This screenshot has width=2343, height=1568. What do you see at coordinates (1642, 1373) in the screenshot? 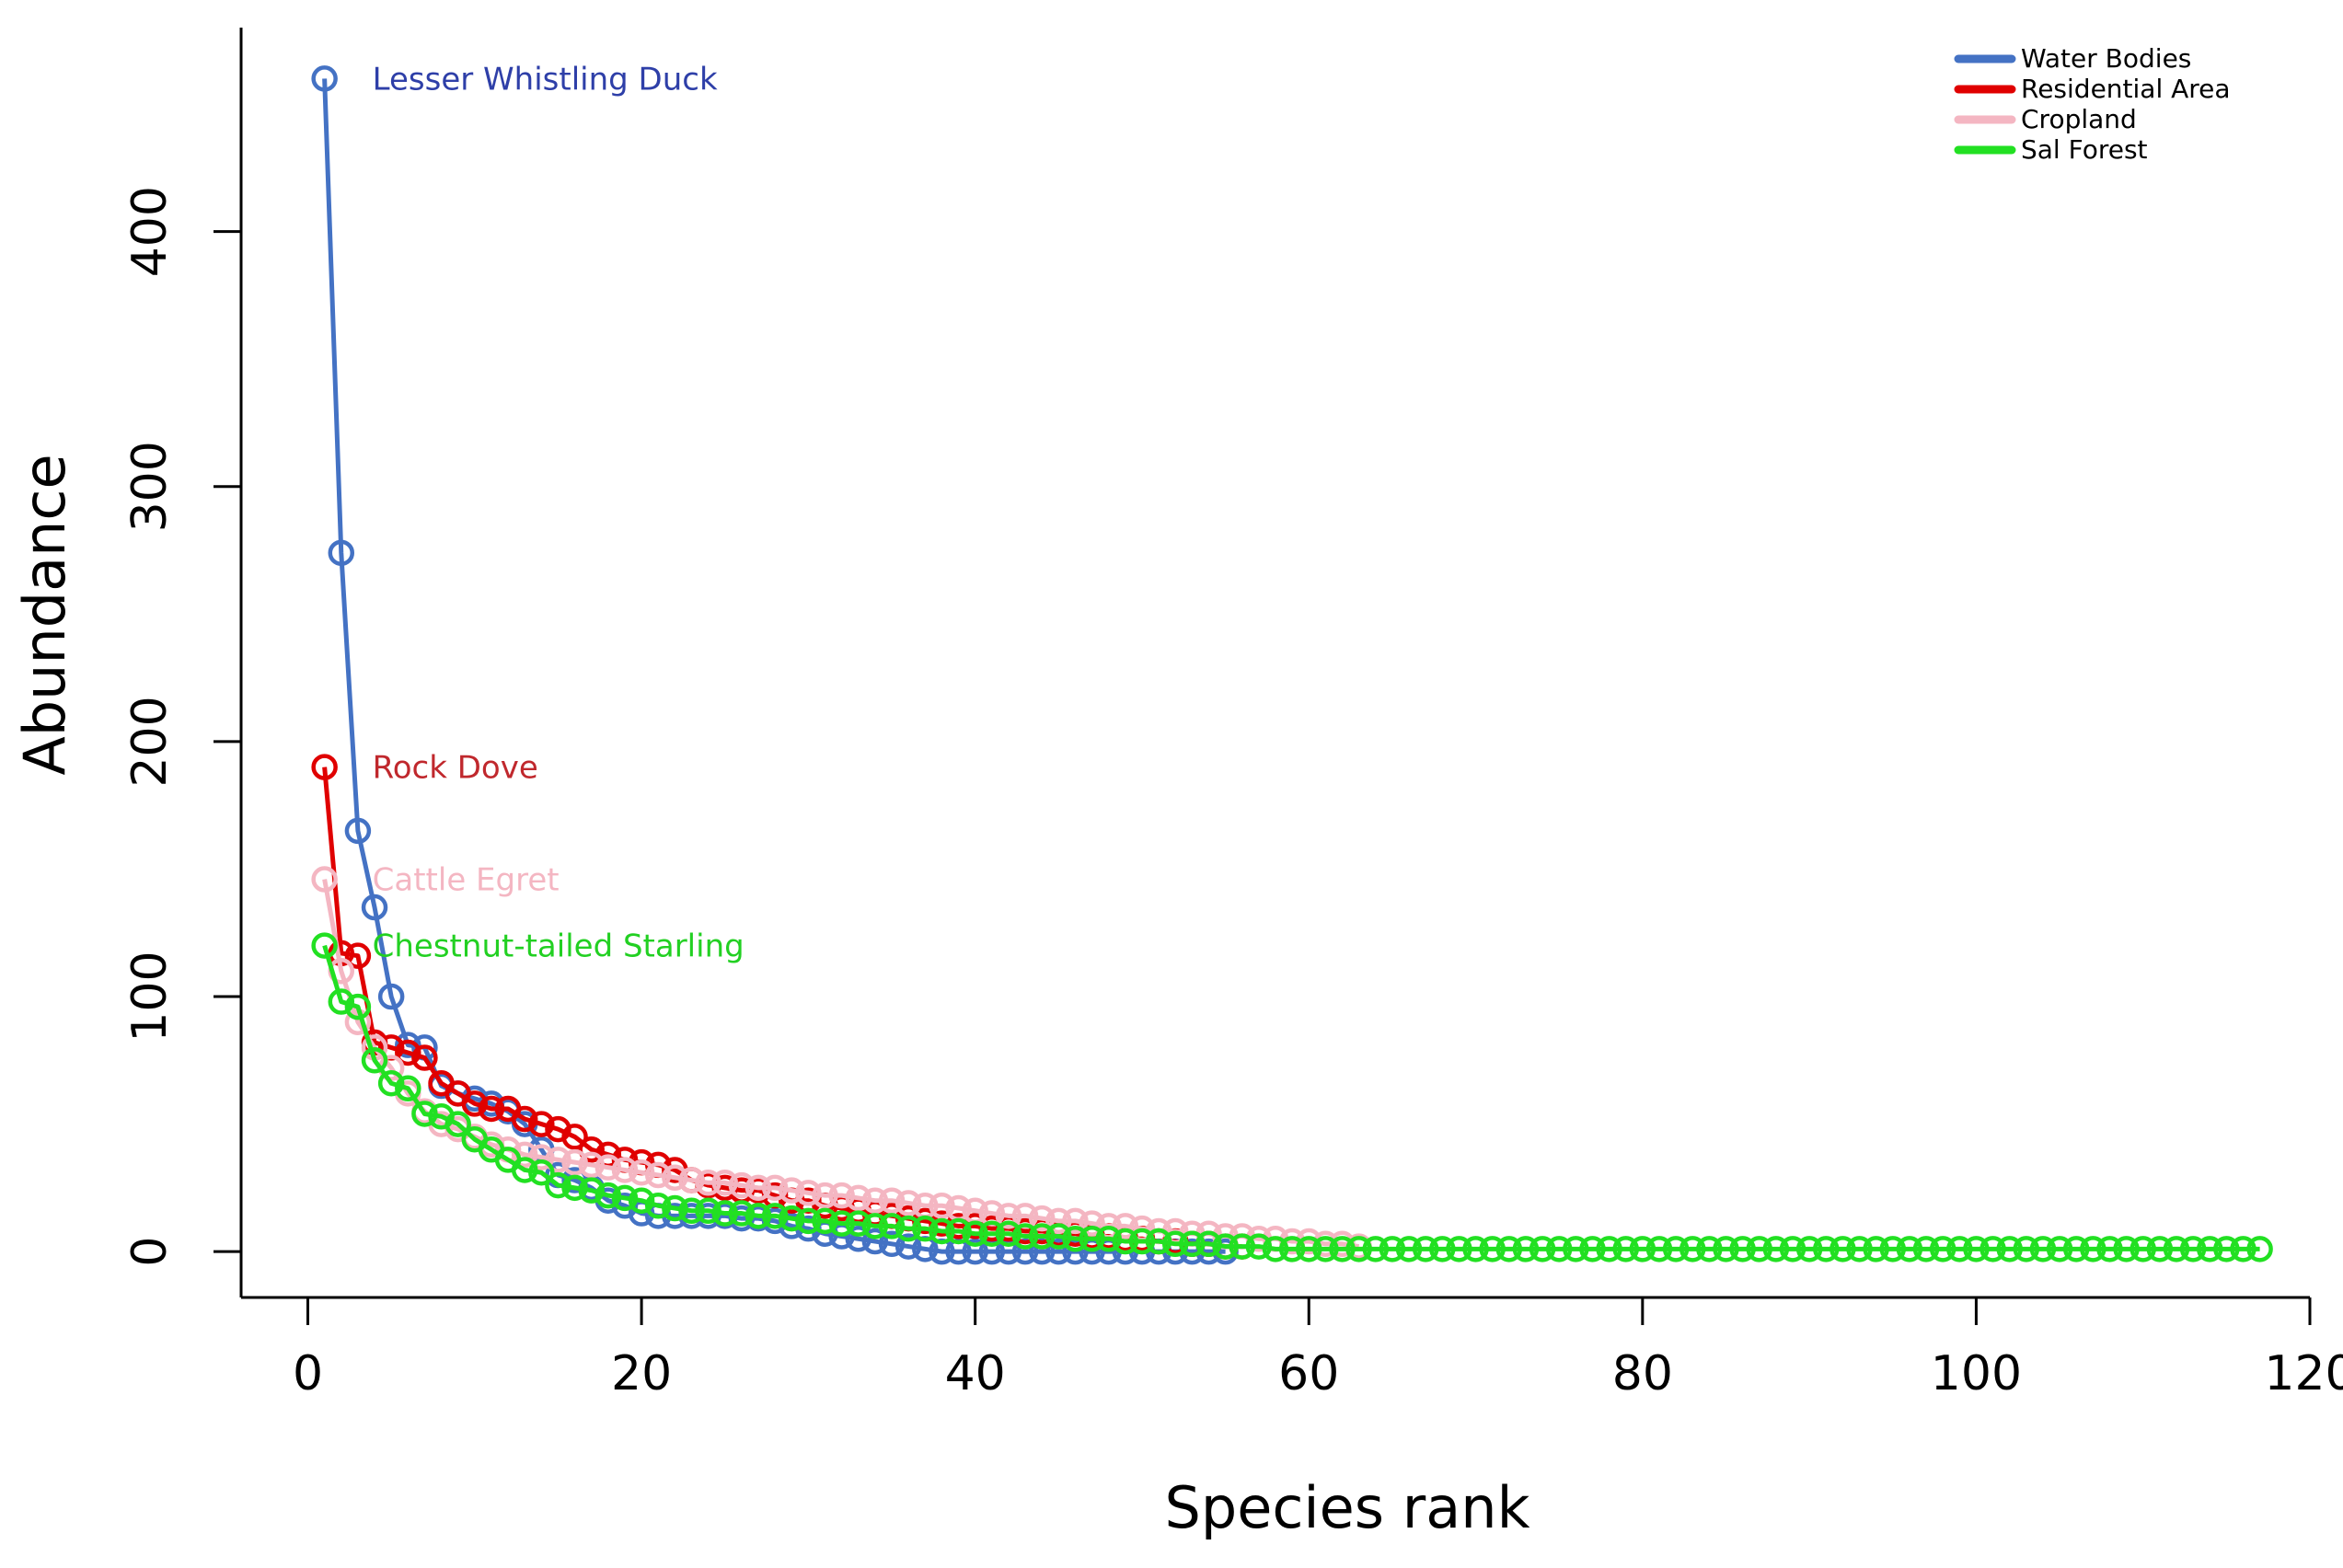
I see `x-tick-label: 80` at bounding box center [1642, 1373].